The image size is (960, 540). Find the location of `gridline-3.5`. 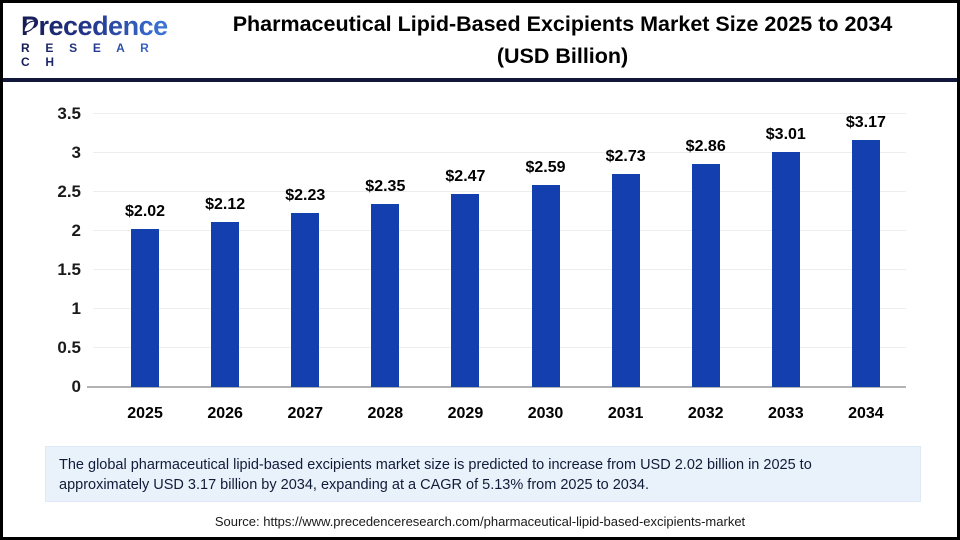

gridline-3.5 is located at coordinates (499, 113).